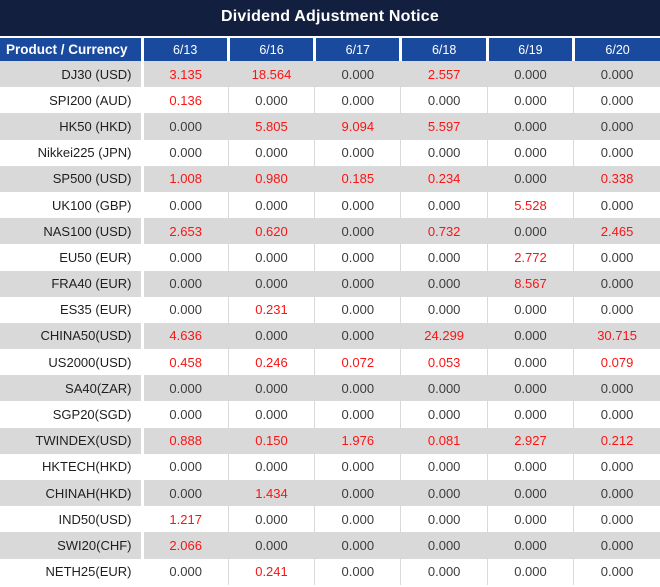  I want to click on table-row: EU50 (EUR) 0.000 0.000 0.000 0.000 2.772 0.000, so click(330, 257).